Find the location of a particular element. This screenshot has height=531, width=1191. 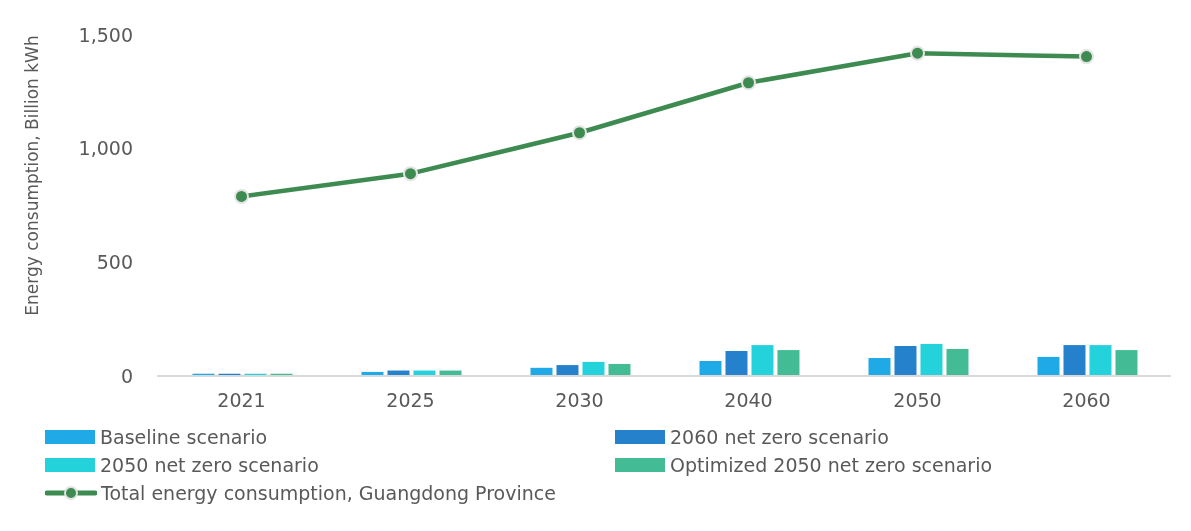

legend-label: Optimized 2050 net zero scenario is located at coordinates (831, 465).